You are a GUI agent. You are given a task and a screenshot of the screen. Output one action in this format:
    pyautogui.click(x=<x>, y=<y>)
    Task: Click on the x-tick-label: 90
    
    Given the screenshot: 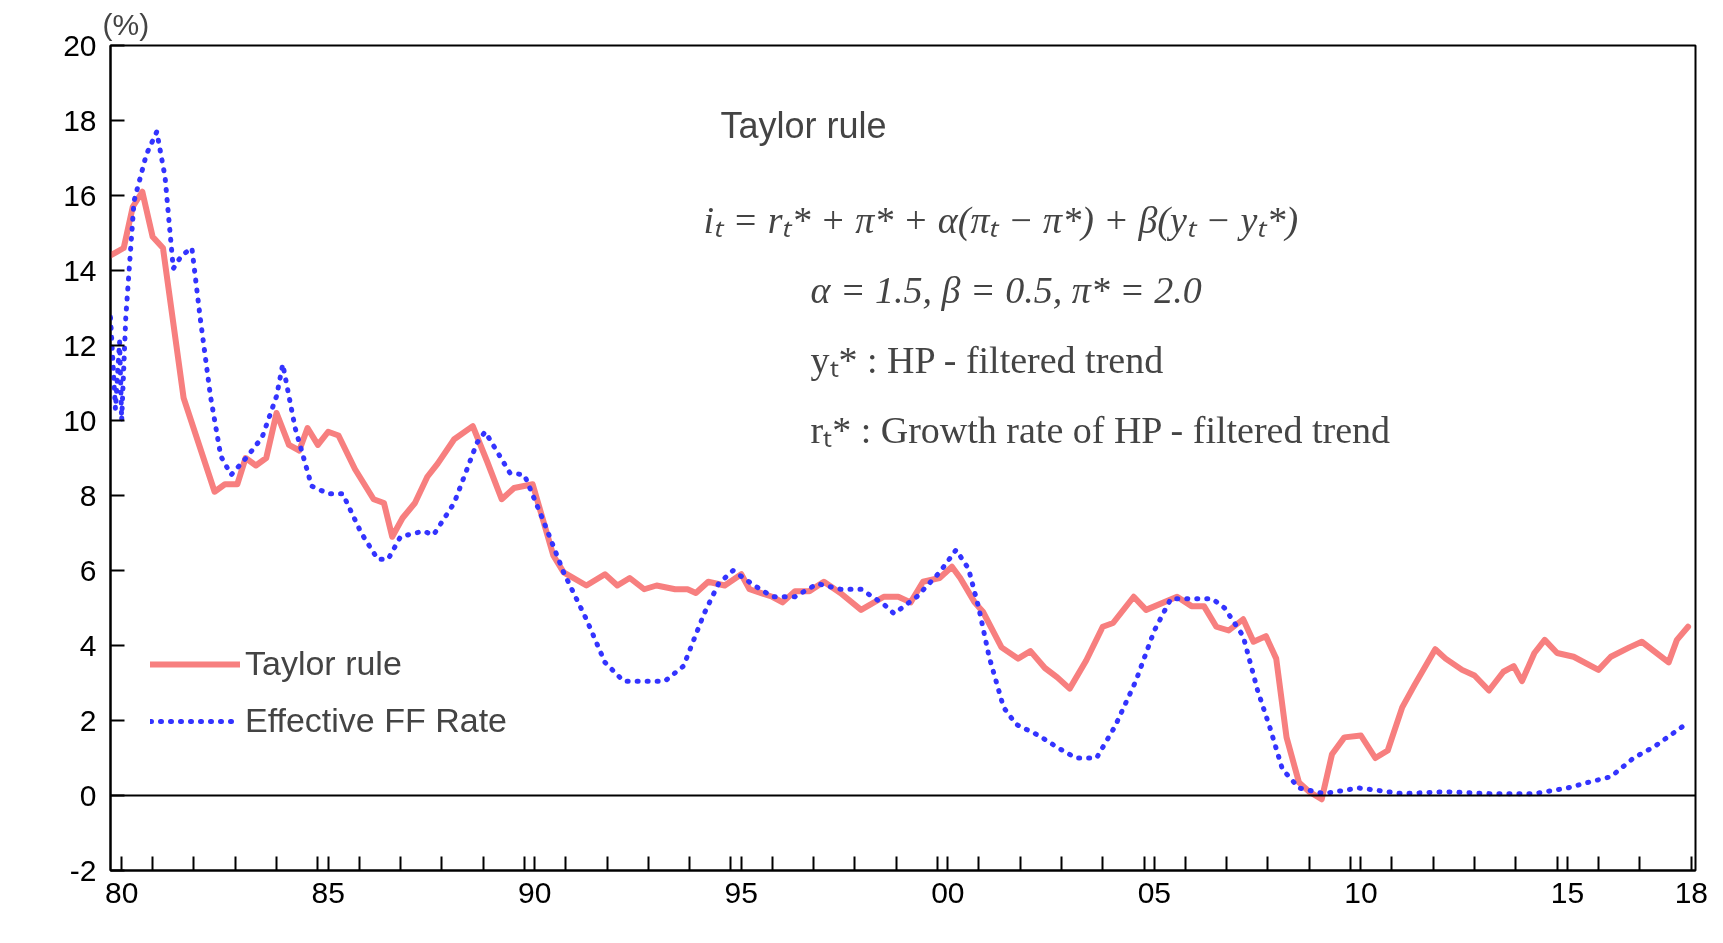 What is the action you would take?
    pyautogui.click(x=535, y=892)
    